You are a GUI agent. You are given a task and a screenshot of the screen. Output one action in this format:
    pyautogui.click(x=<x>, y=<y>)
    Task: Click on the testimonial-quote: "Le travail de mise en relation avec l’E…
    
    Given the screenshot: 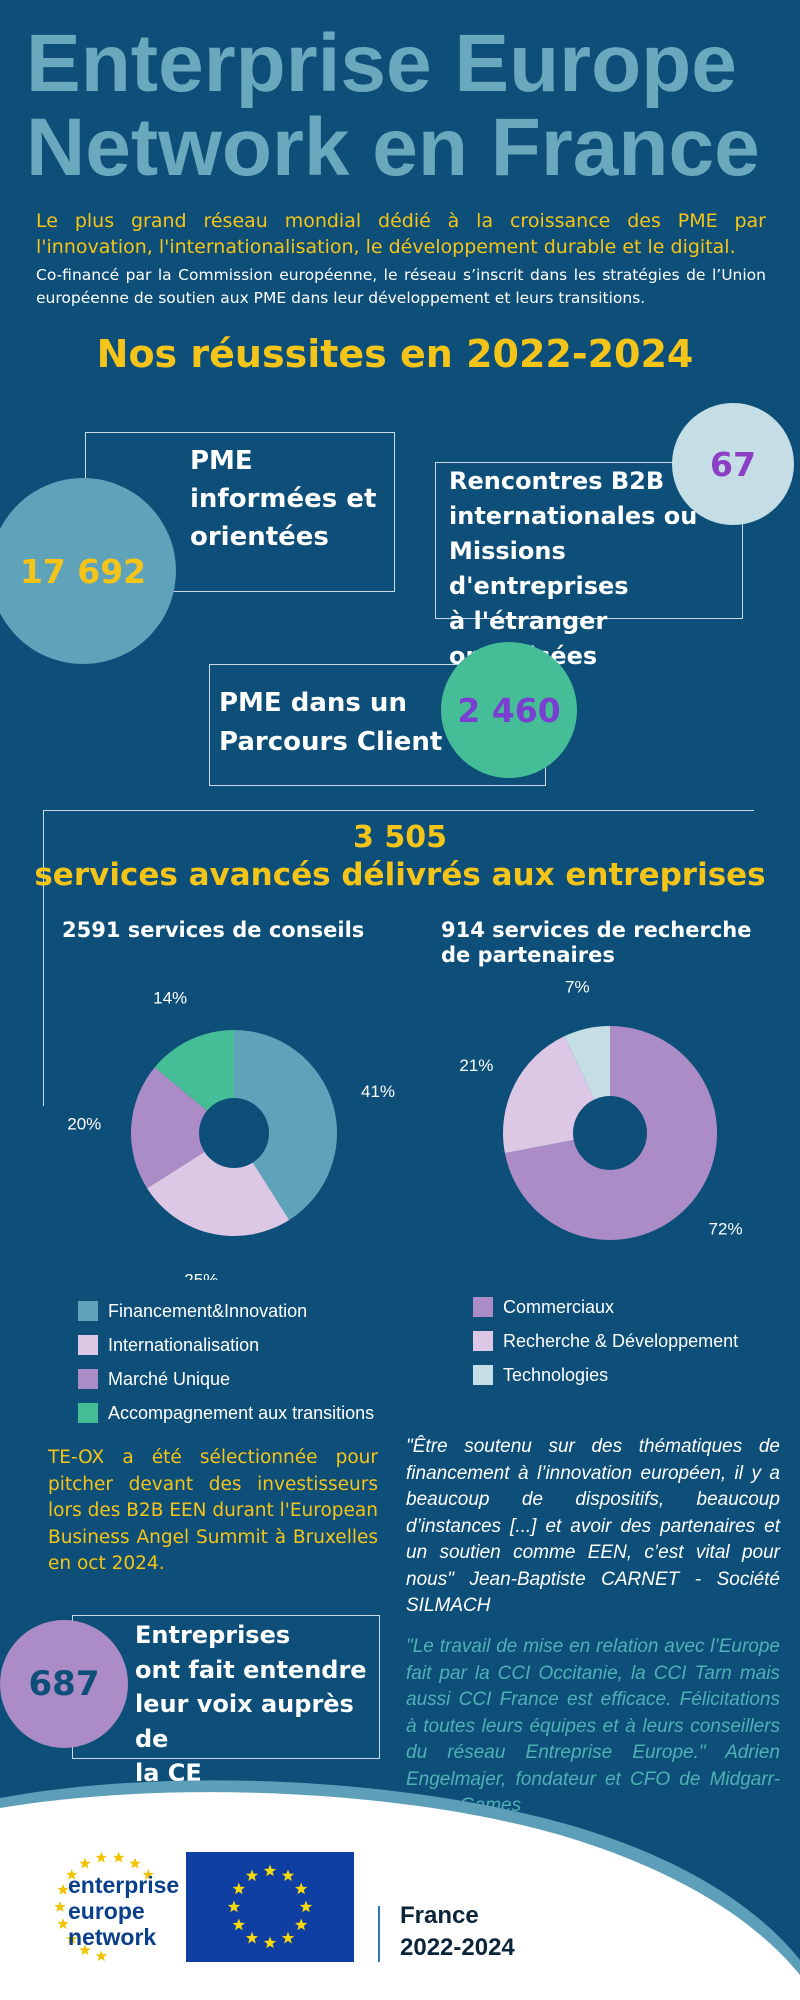 What is the action you would take?
    pyautogui.click(x=593, y=1726)
    